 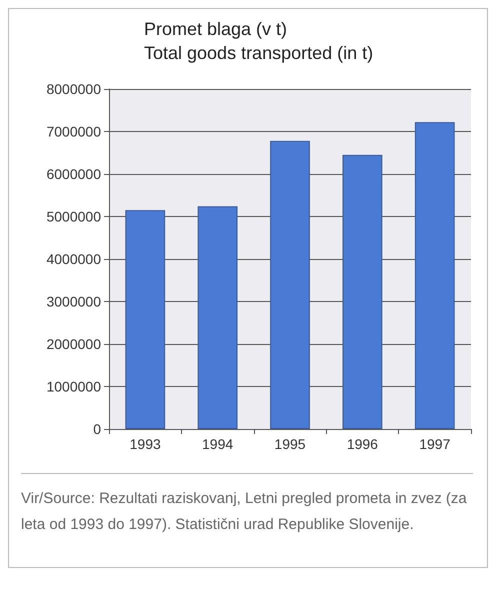 What do you see at coordinates (247, 505) in the screenshot?
I see `text: Vir/Source: Rezultati raziskovanj, Letni pregled prometa in zvez (za leta od 1993 do 1997). Statistični urad Republike Slovenije.` at bounding box center [247, 505].